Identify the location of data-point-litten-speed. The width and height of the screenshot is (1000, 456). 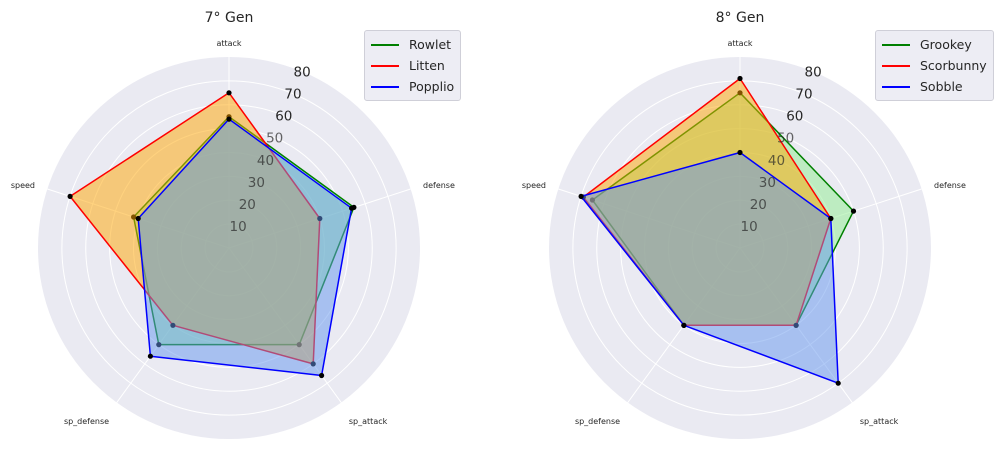
(70, 196).